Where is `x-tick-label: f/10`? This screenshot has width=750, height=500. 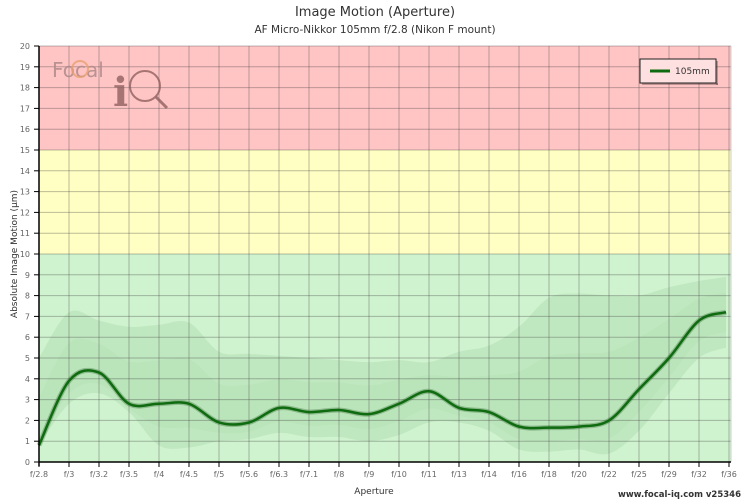
x-tick-label: f/10 is located at coordinates (399, 474).